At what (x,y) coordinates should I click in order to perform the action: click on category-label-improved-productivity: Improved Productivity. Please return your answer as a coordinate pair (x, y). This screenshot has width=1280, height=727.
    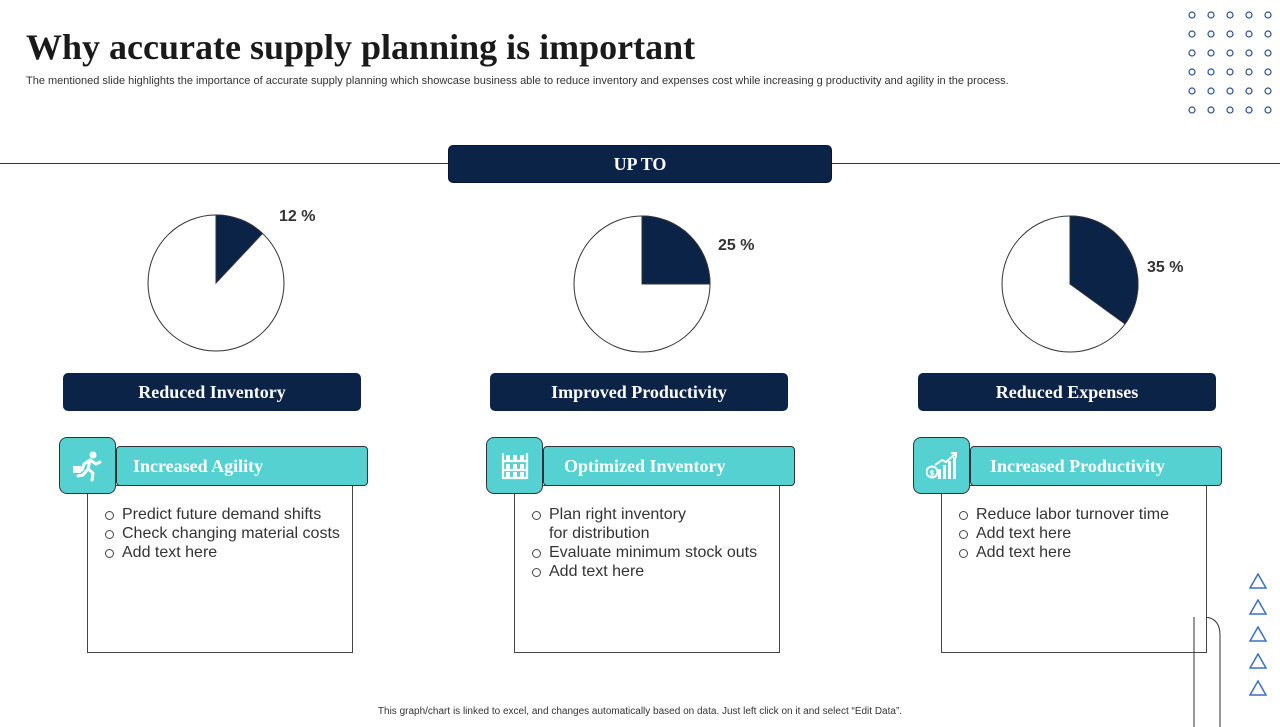
    Looking at the image, I should click on (639, 392).